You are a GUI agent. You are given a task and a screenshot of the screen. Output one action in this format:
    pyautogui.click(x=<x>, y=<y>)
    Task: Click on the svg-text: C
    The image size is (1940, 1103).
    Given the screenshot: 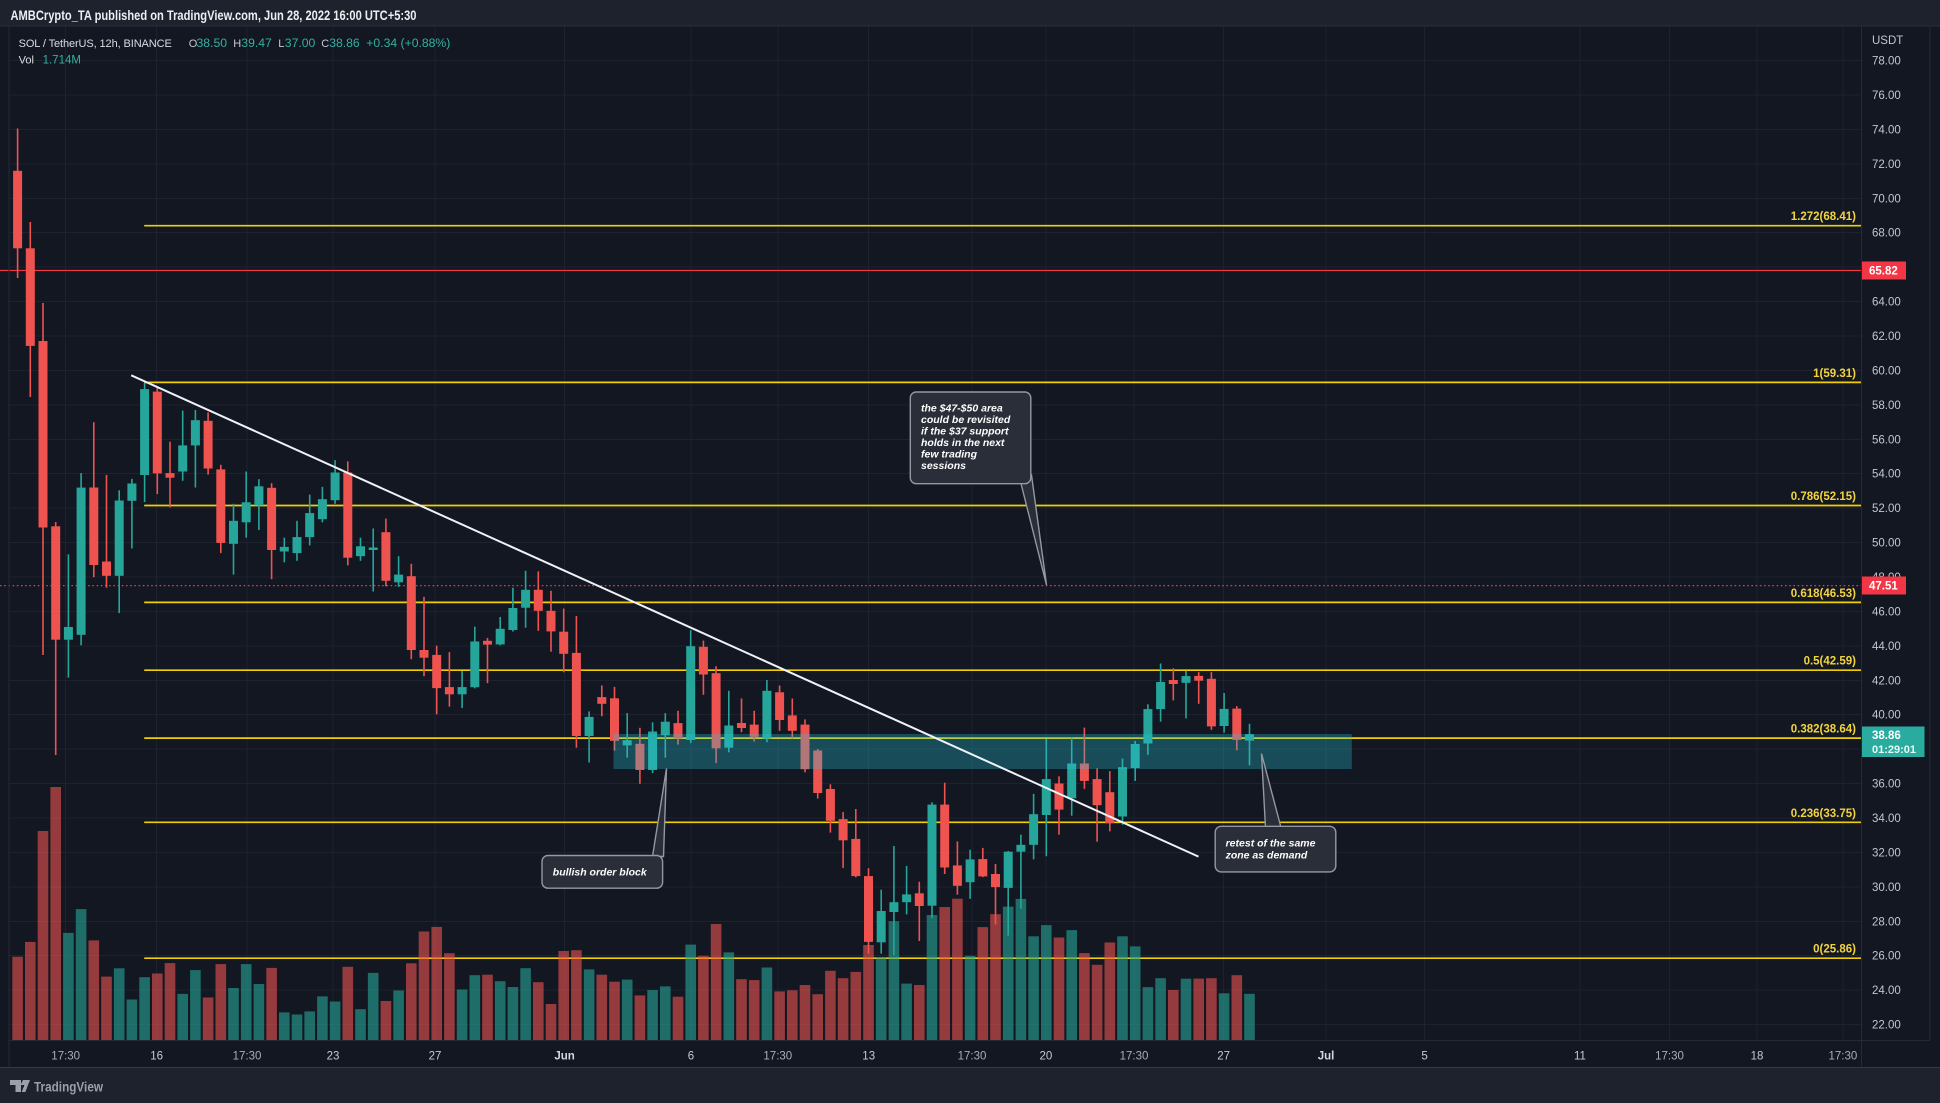 What is the action you would take?
    pyautogui.click(x=325, y=44)
    